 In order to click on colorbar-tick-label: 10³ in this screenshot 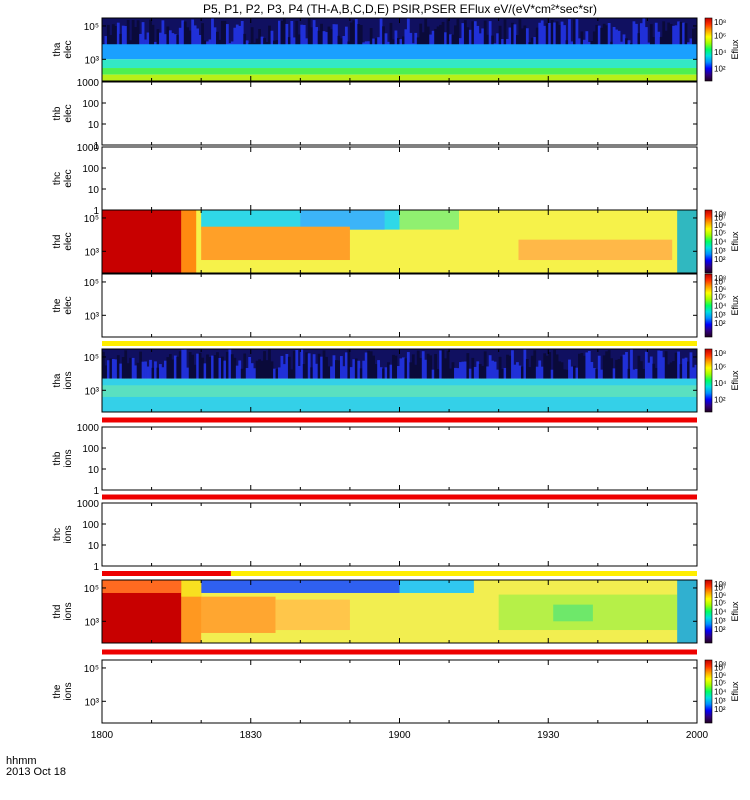, I will do `click(720, 314)`.